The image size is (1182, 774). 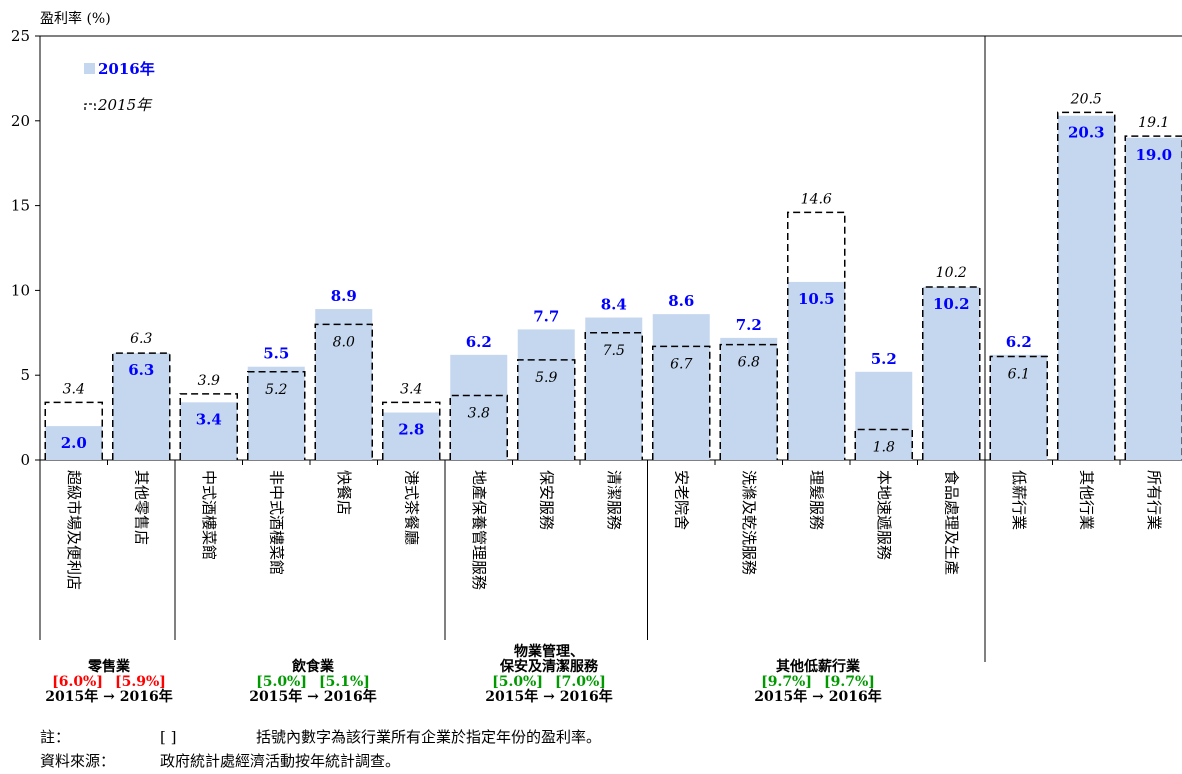 What do you see at coordinates (276, 390) in the screenshot?
I see `data-label-2015: 5.2` at bounding box center [276, 390].